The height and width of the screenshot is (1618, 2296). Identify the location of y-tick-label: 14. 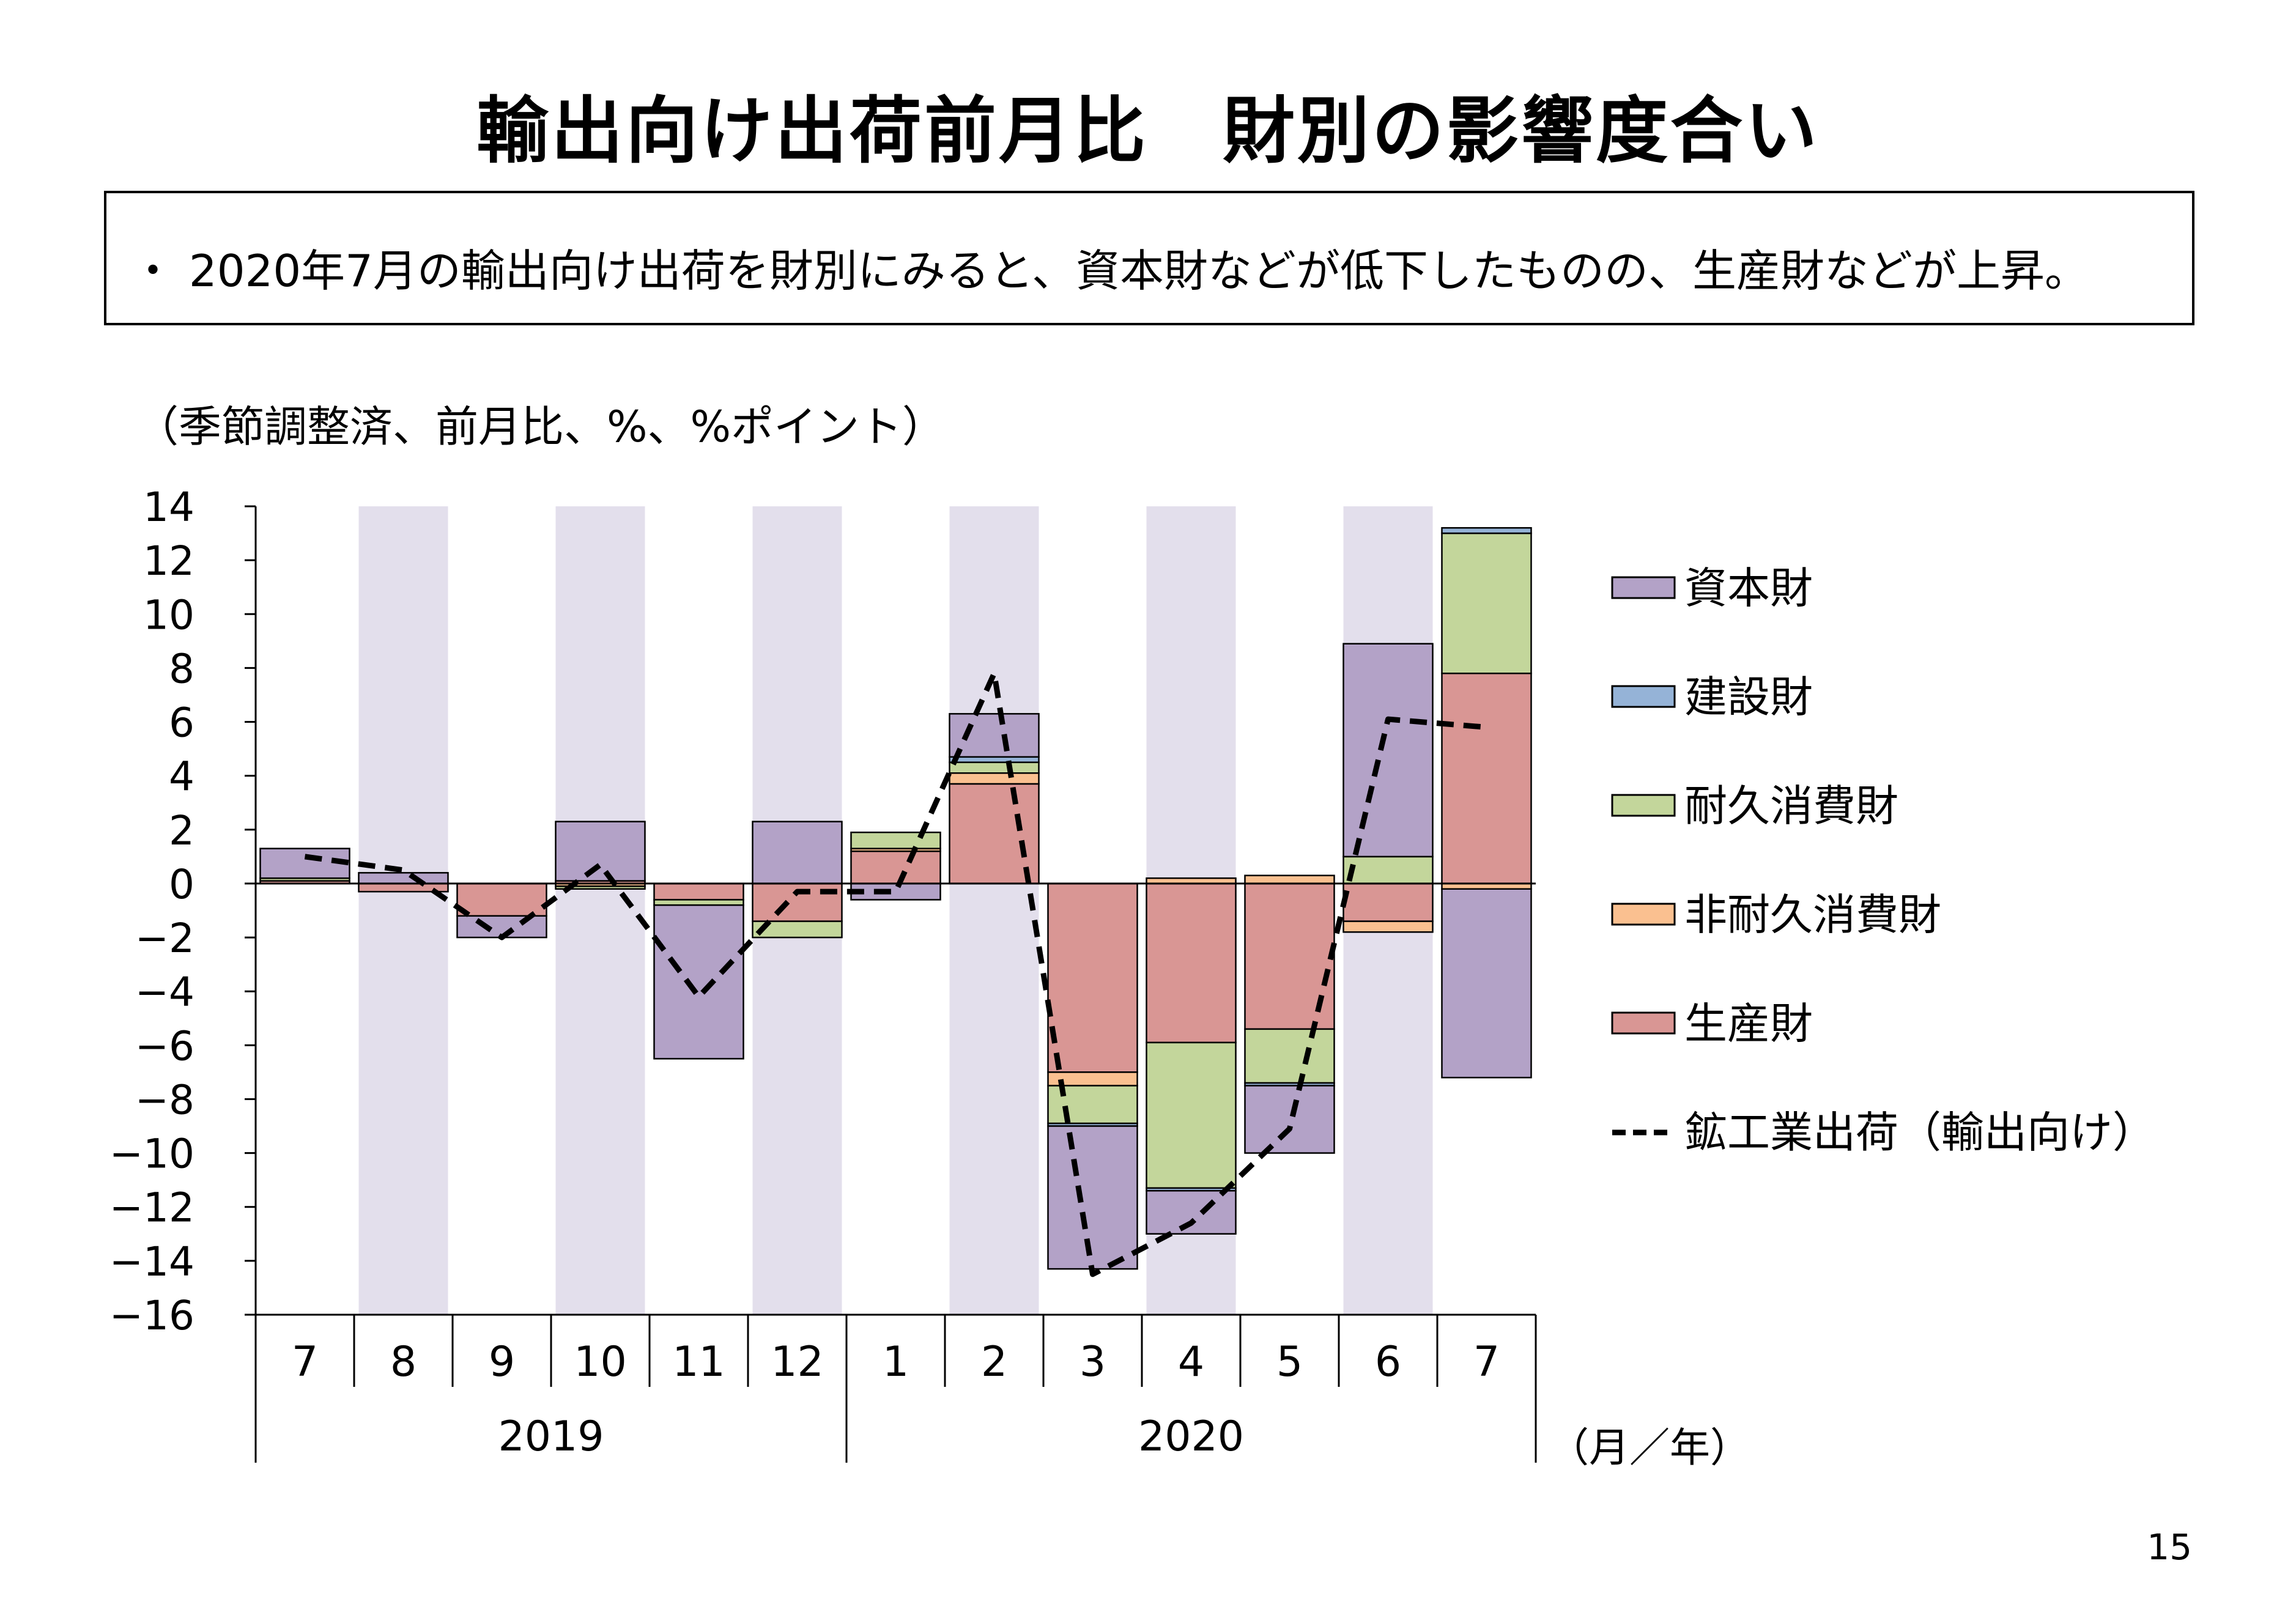
(169, 508).